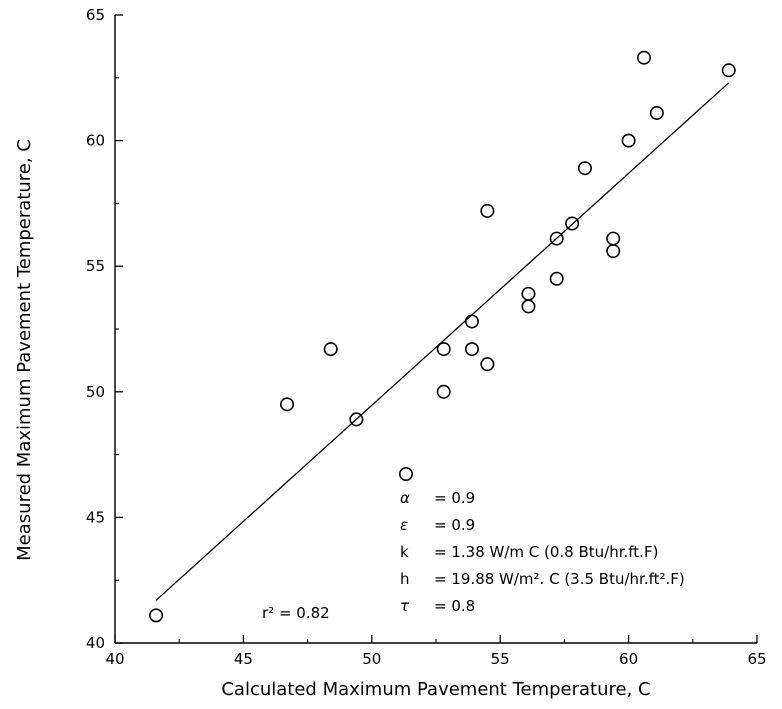 This screenshot has width=782, height=709. I want to click on legend-marker, so click(405, 473).